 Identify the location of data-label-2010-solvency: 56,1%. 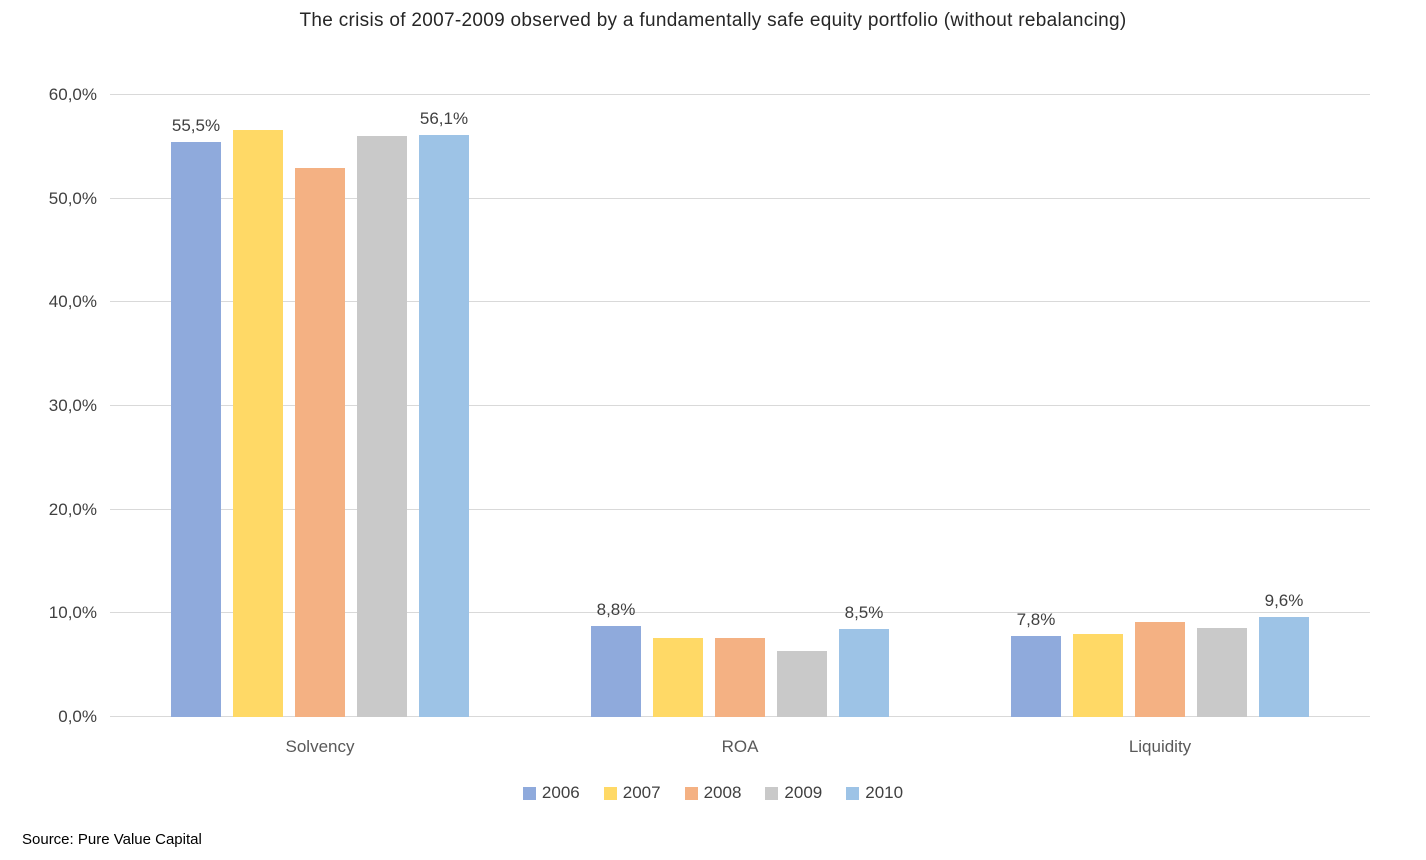
(444, 119).